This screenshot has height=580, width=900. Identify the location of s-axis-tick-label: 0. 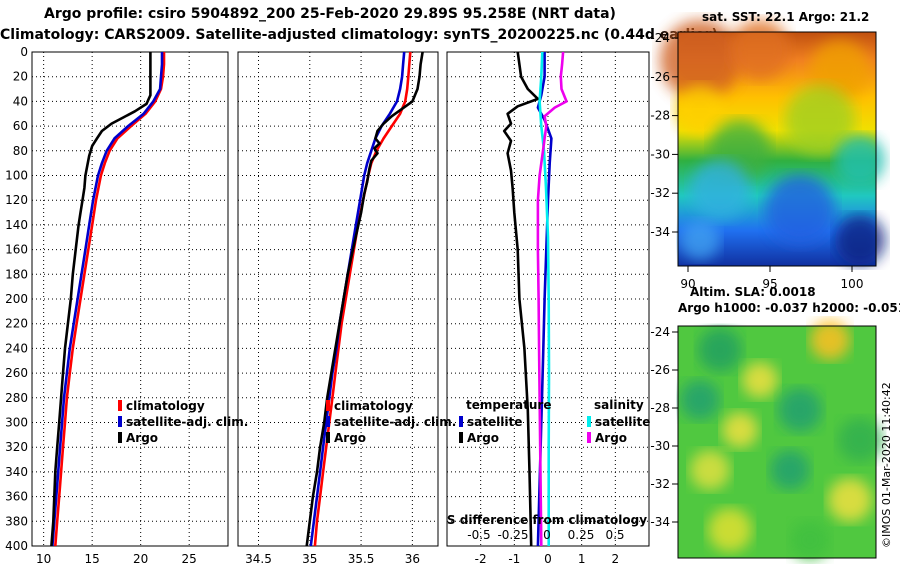
(547, 535).